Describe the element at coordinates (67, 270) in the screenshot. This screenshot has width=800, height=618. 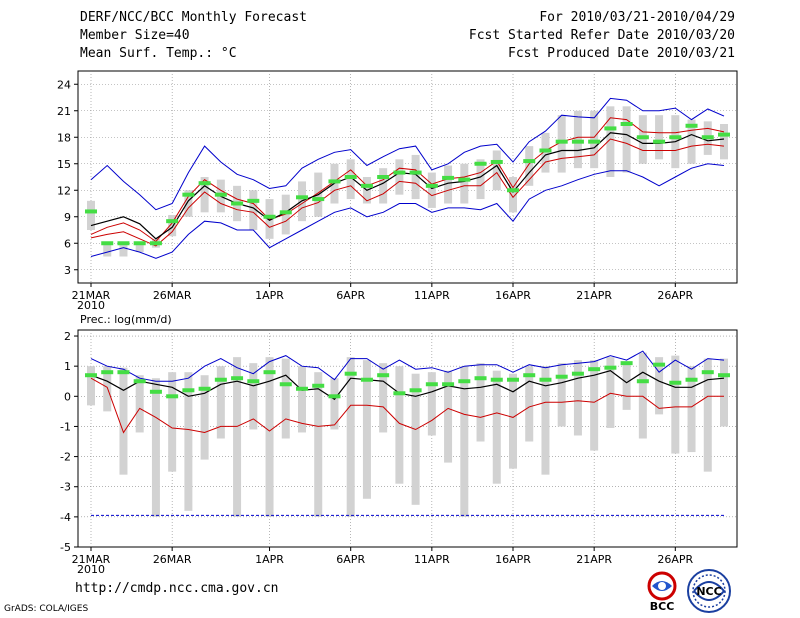
I see `y-tick-label: 3` at that location.